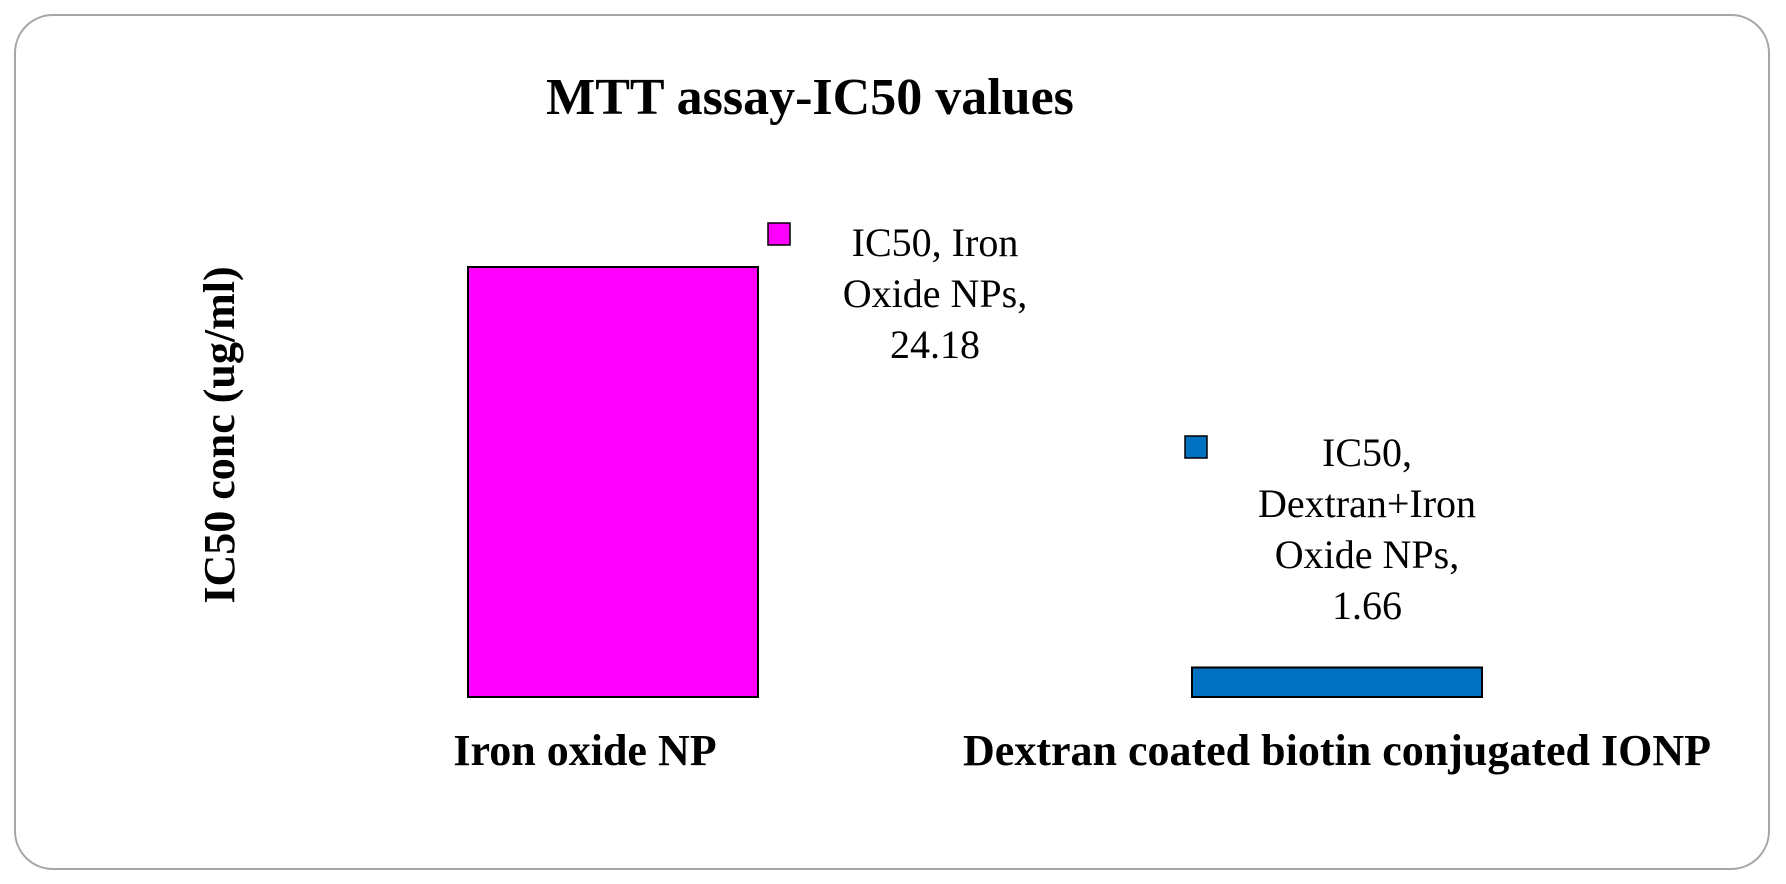 The width and height of the screenshot is (1786, 884). I want to click on x-tick-label: Dextran coated biotin conjugated IONP, so click(1337, 750).